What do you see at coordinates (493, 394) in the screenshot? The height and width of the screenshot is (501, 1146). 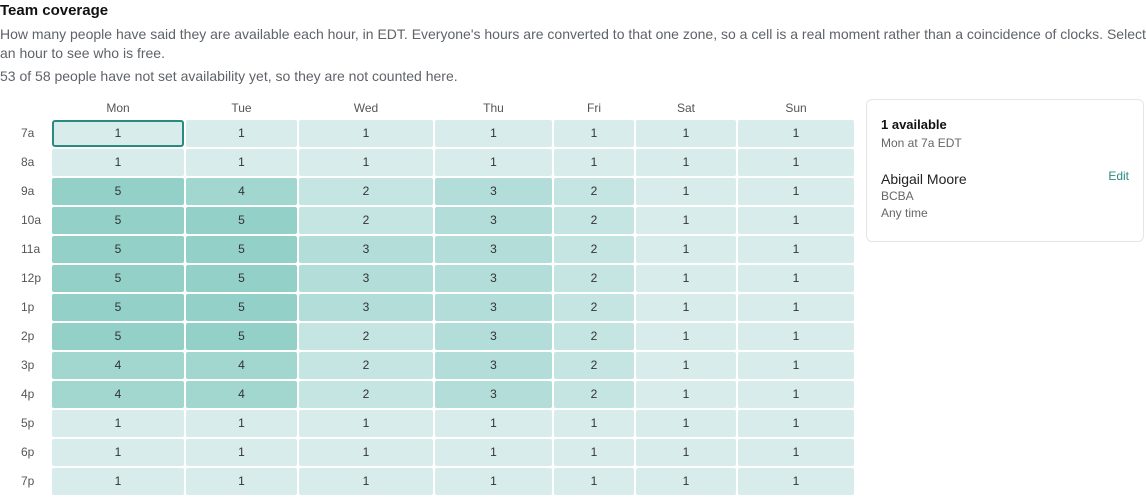 I see `coverage-cell-thu-4p: 3` at bounding box center [493, 394].